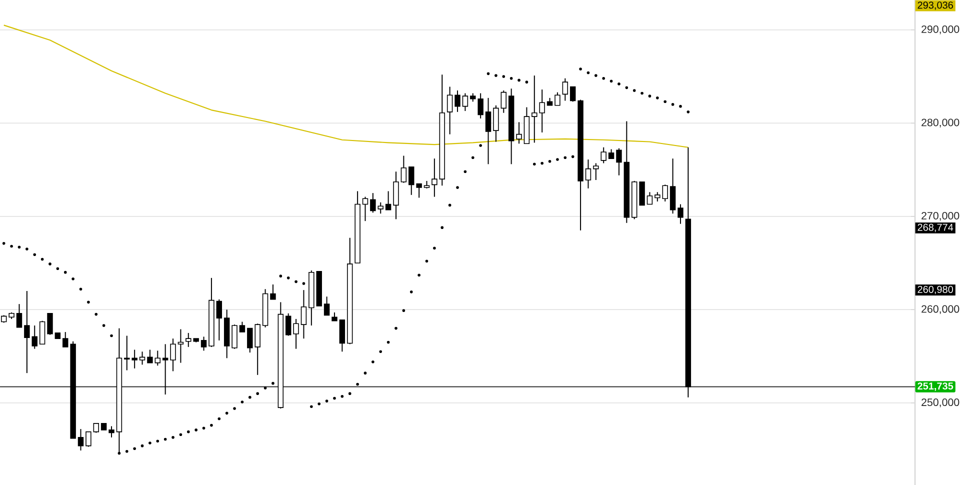 The width and height of the screenshot is (974, 485). I want to click on text: 293,036, so click(935, 6).